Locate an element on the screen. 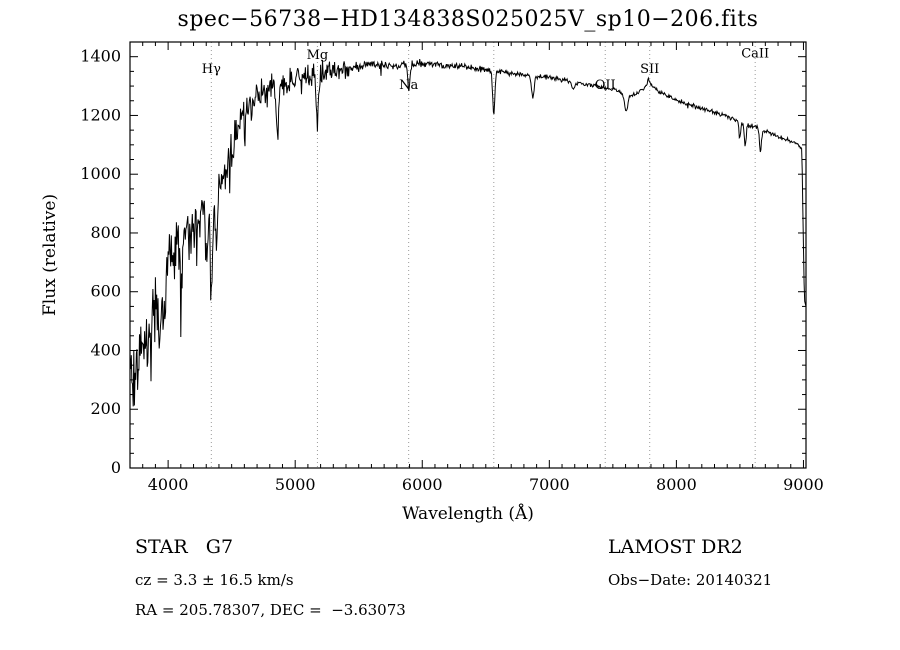 The height and width of the screenshot is (650, 900). y-tick-label: 600 is located at coordinates (105, 291).